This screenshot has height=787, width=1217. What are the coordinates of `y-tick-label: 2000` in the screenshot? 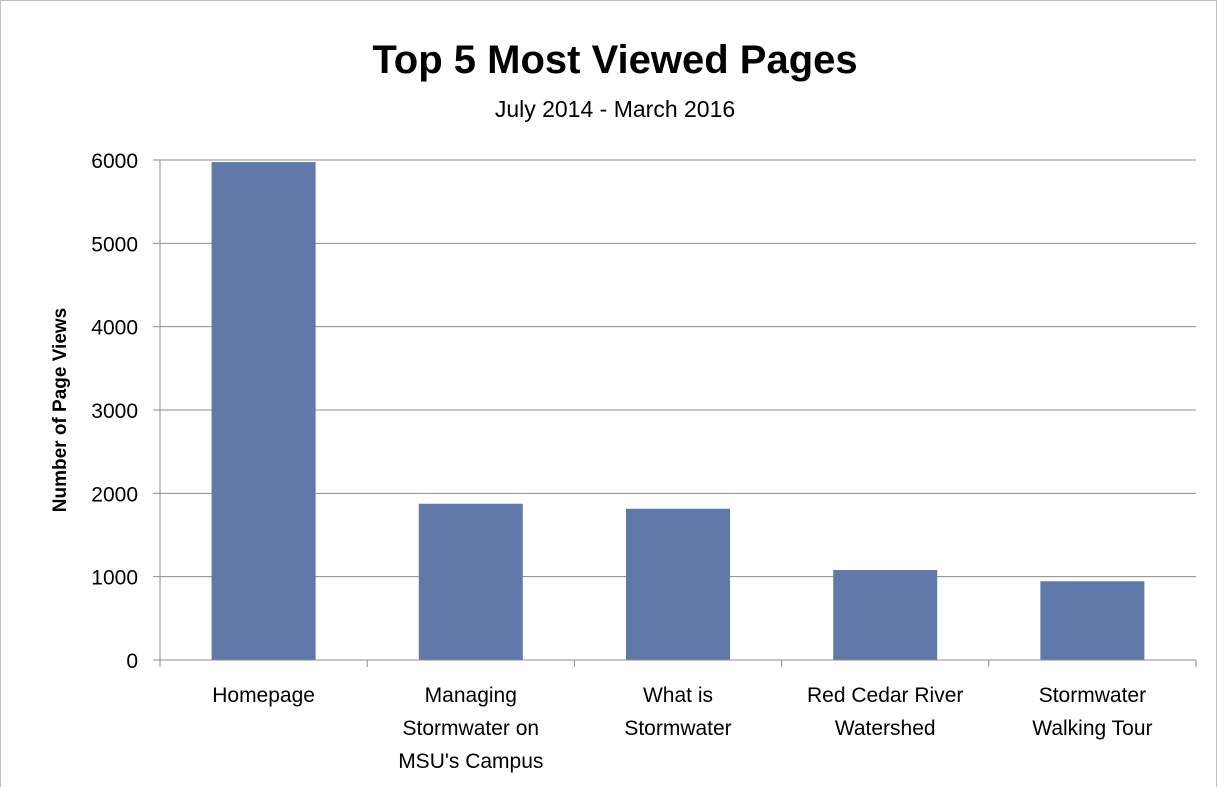 It's located at (114, 494).